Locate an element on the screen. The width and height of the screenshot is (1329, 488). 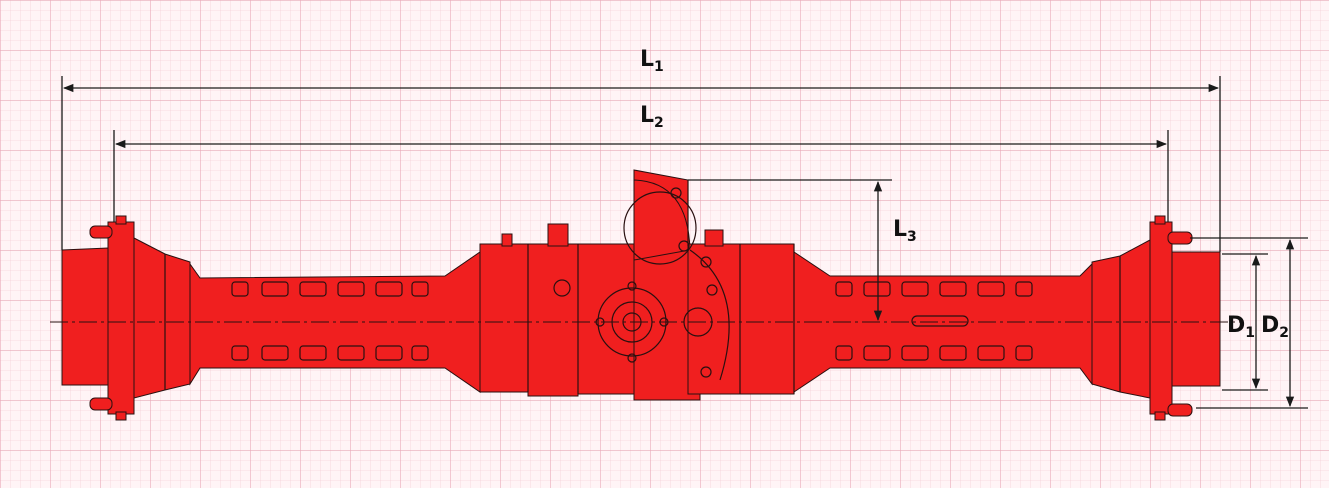
label-d1: D1 is located at coordinates (1241, 327).